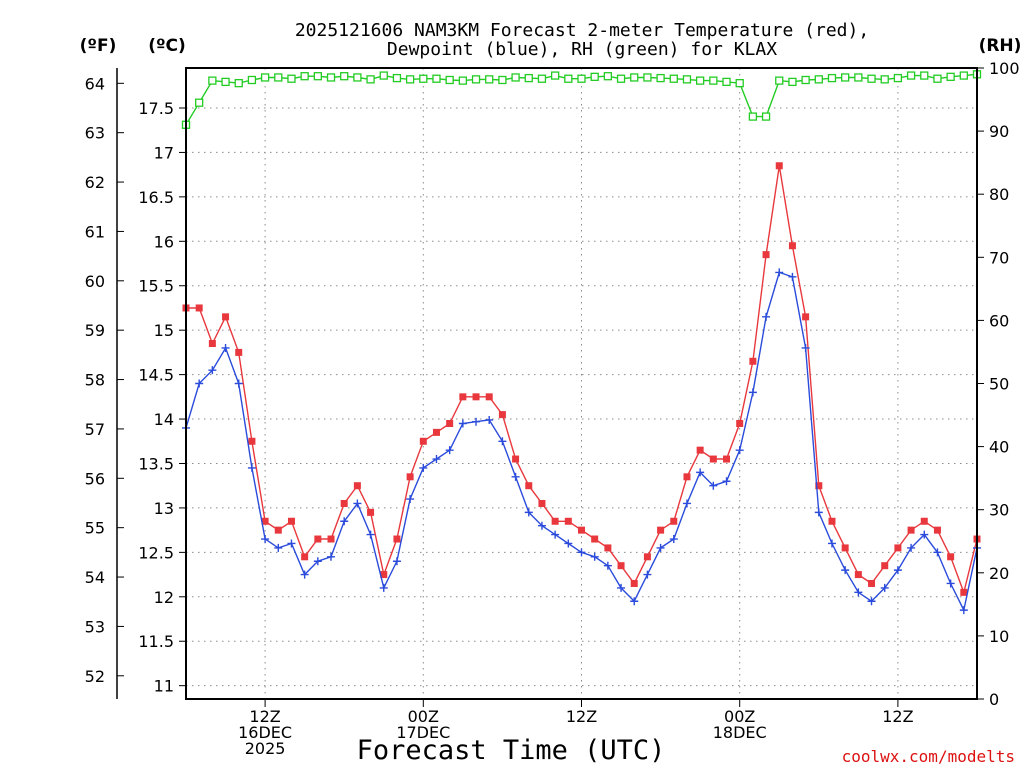 Image resolution: width=1024 pixels, height=768 pixels. I want to click on celsius-tick-label: 14.5, so click(156, 375).